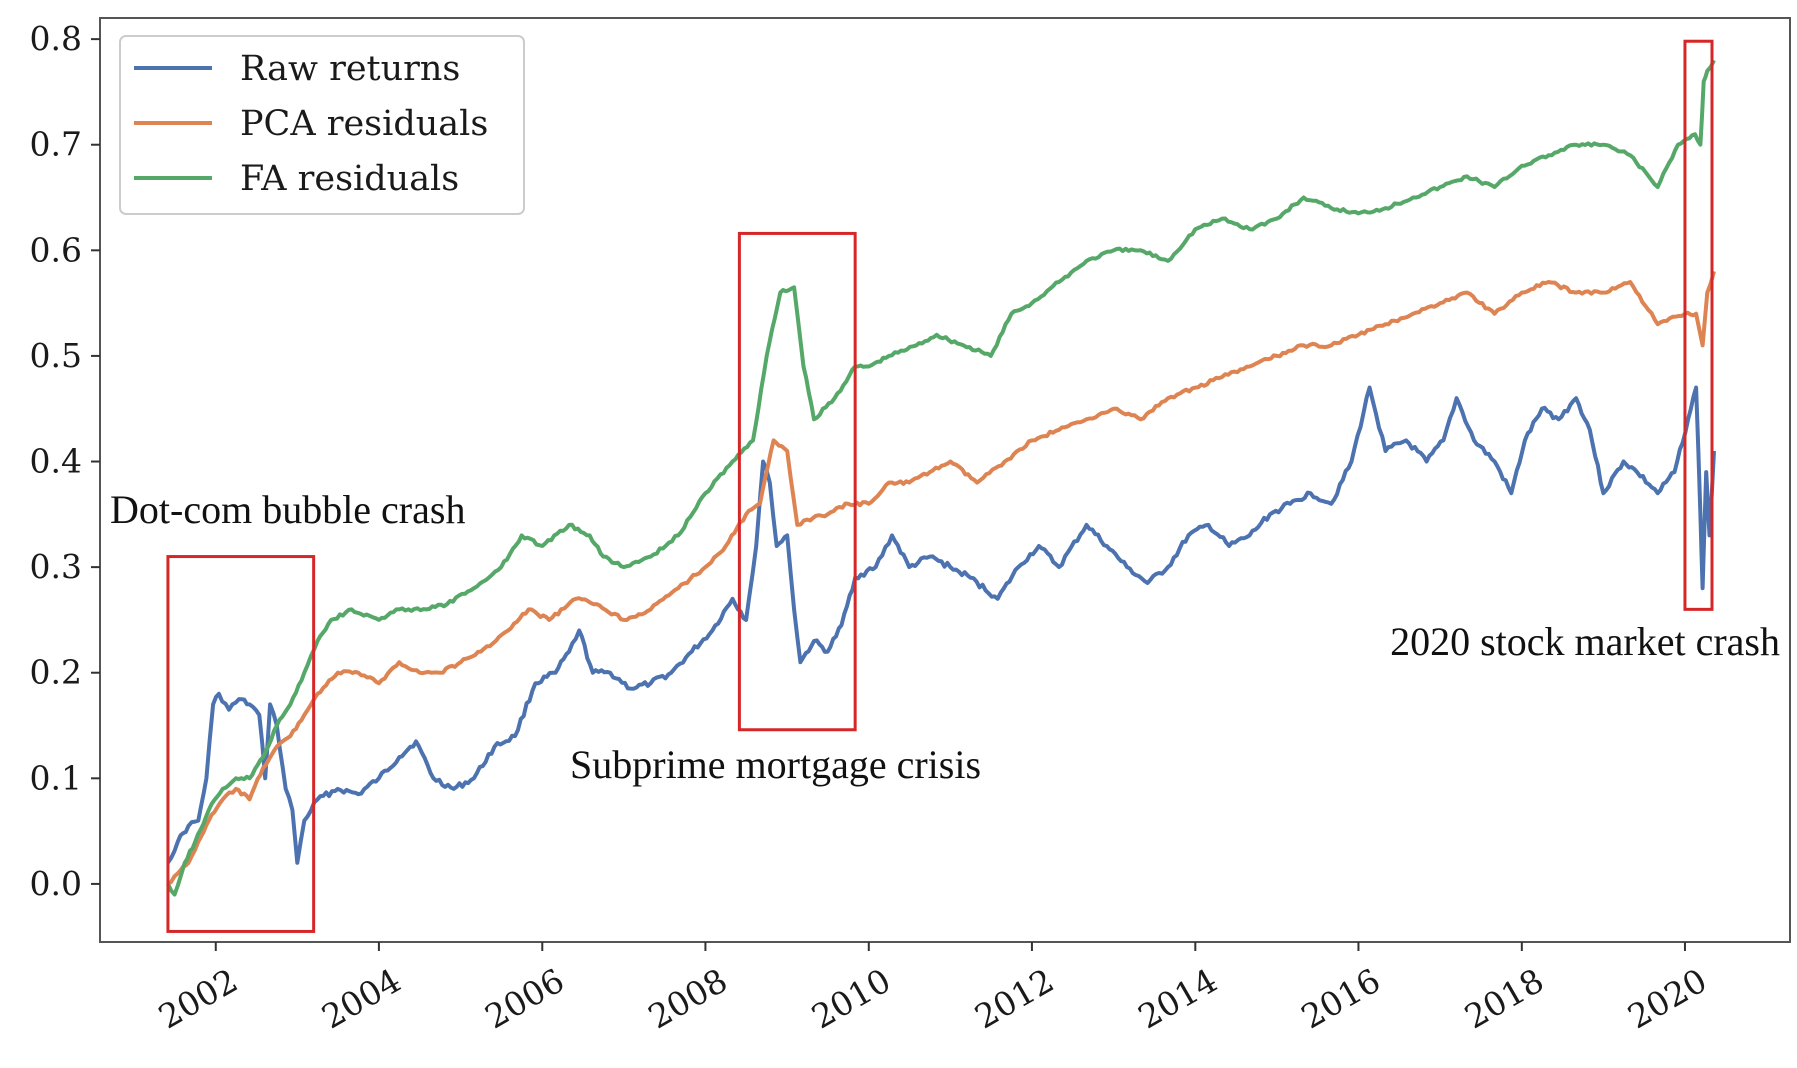  I want to click on x-tick-label: 2002, so click(198, 999).